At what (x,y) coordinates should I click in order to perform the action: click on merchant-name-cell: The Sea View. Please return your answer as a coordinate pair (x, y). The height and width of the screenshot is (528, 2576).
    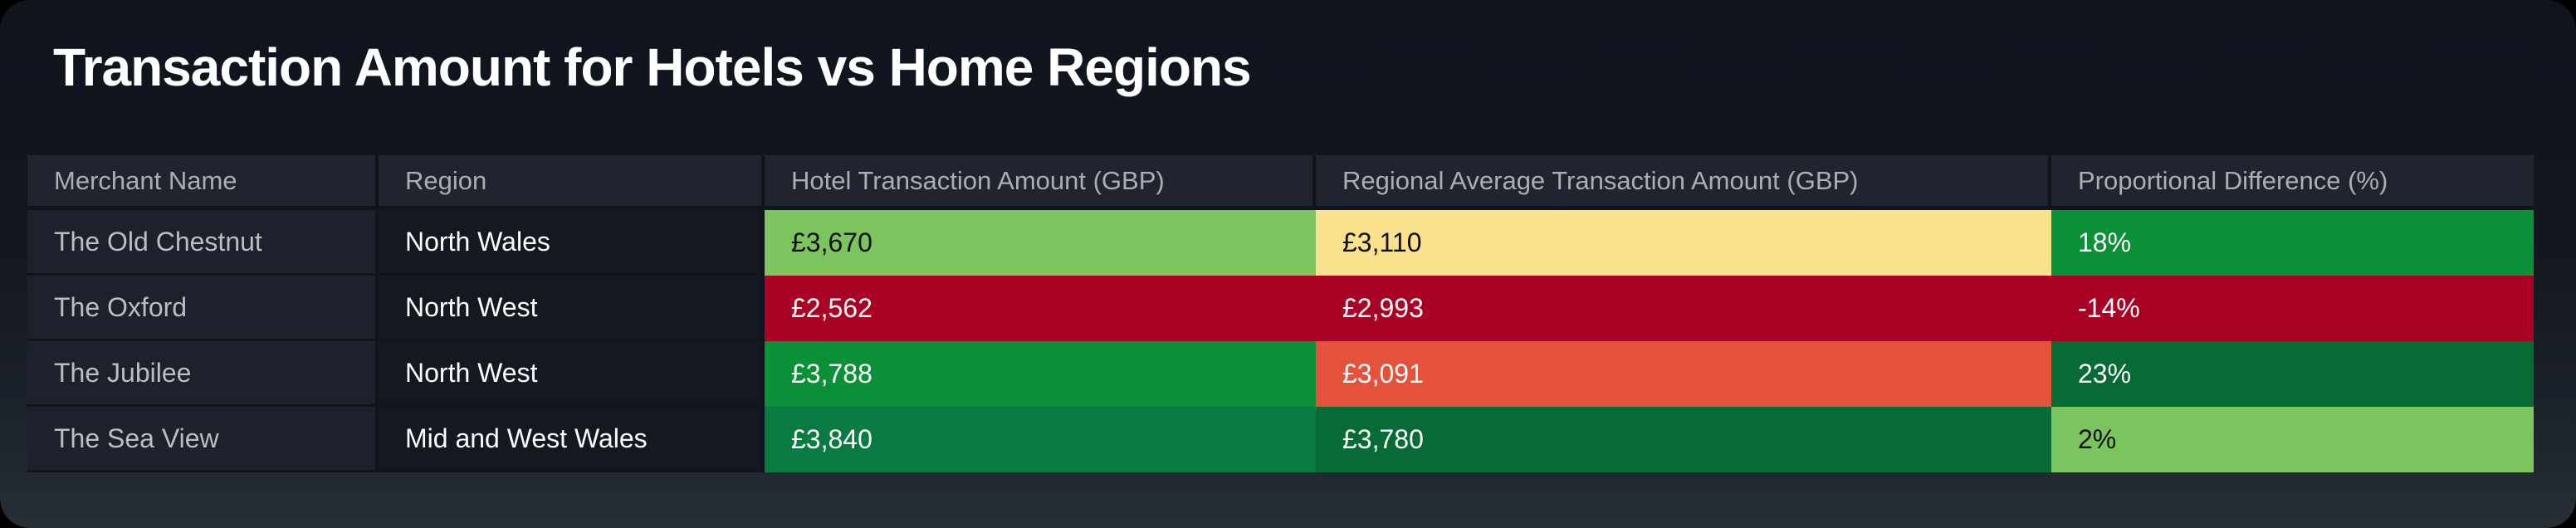
    Looking at the image, I should click on (203, 439).